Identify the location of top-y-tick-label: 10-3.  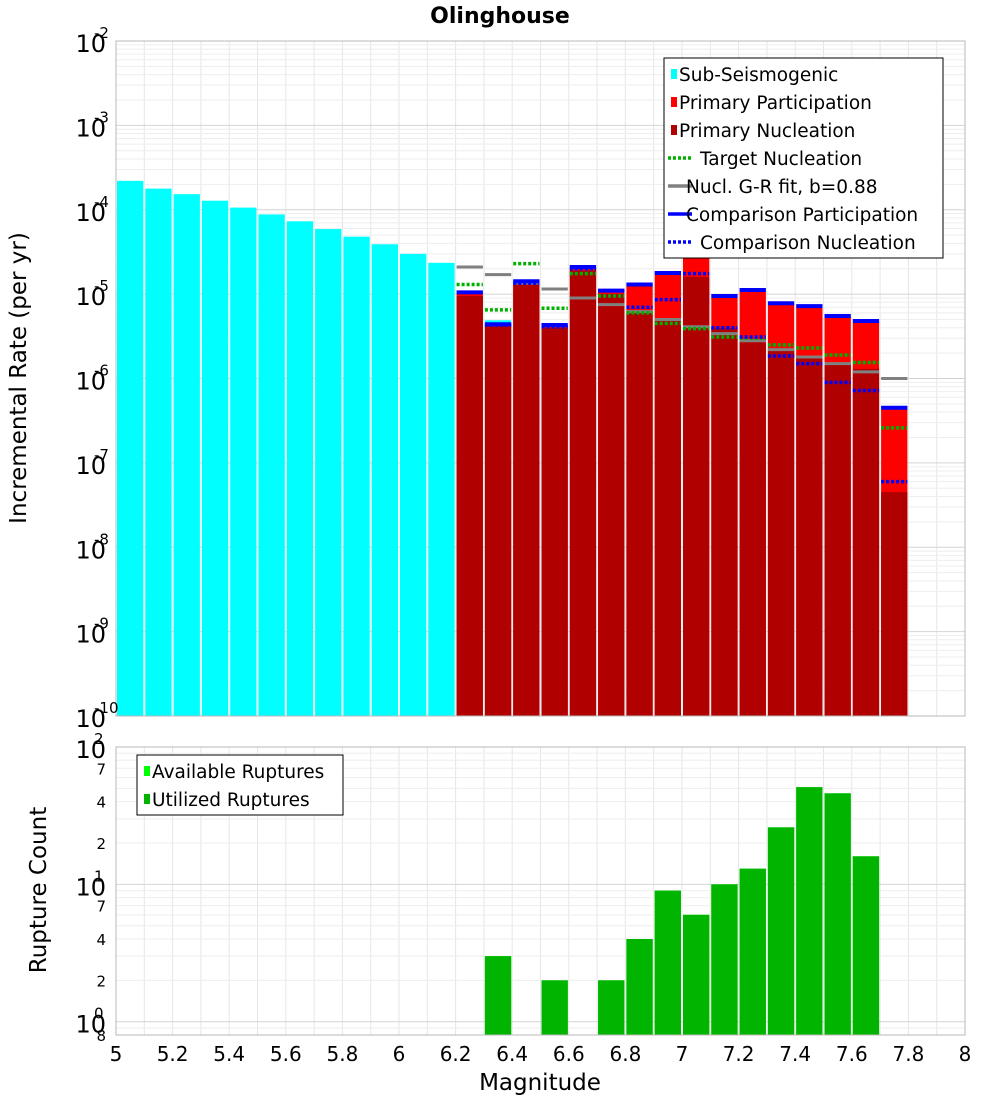
(92, 125).